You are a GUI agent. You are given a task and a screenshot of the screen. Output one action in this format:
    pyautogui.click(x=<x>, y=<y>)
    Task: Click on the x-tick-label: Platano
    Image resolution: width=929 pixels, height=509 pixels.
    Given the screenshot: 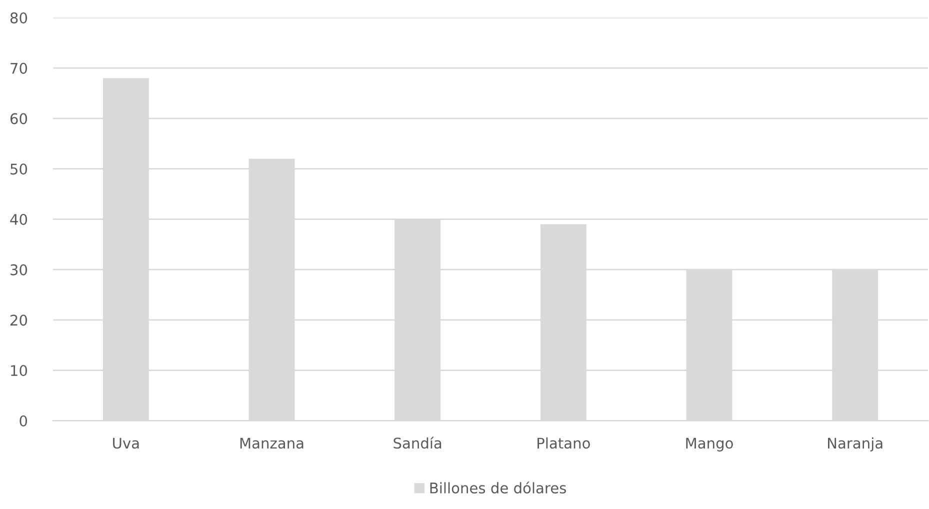 What is the action you would take?
    pyautogui.click(x=564, y=443)
    